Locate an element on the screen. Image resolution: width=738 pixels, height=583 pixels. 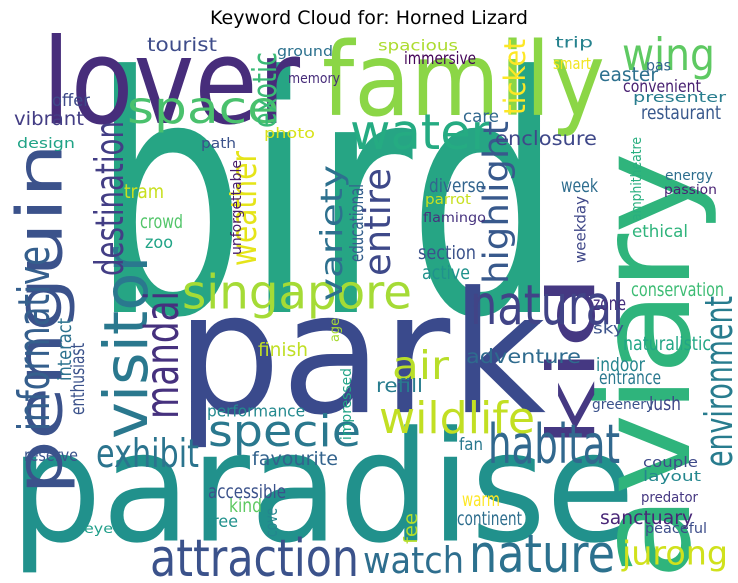
word-fee: fee is located at coordinates (411, 528).